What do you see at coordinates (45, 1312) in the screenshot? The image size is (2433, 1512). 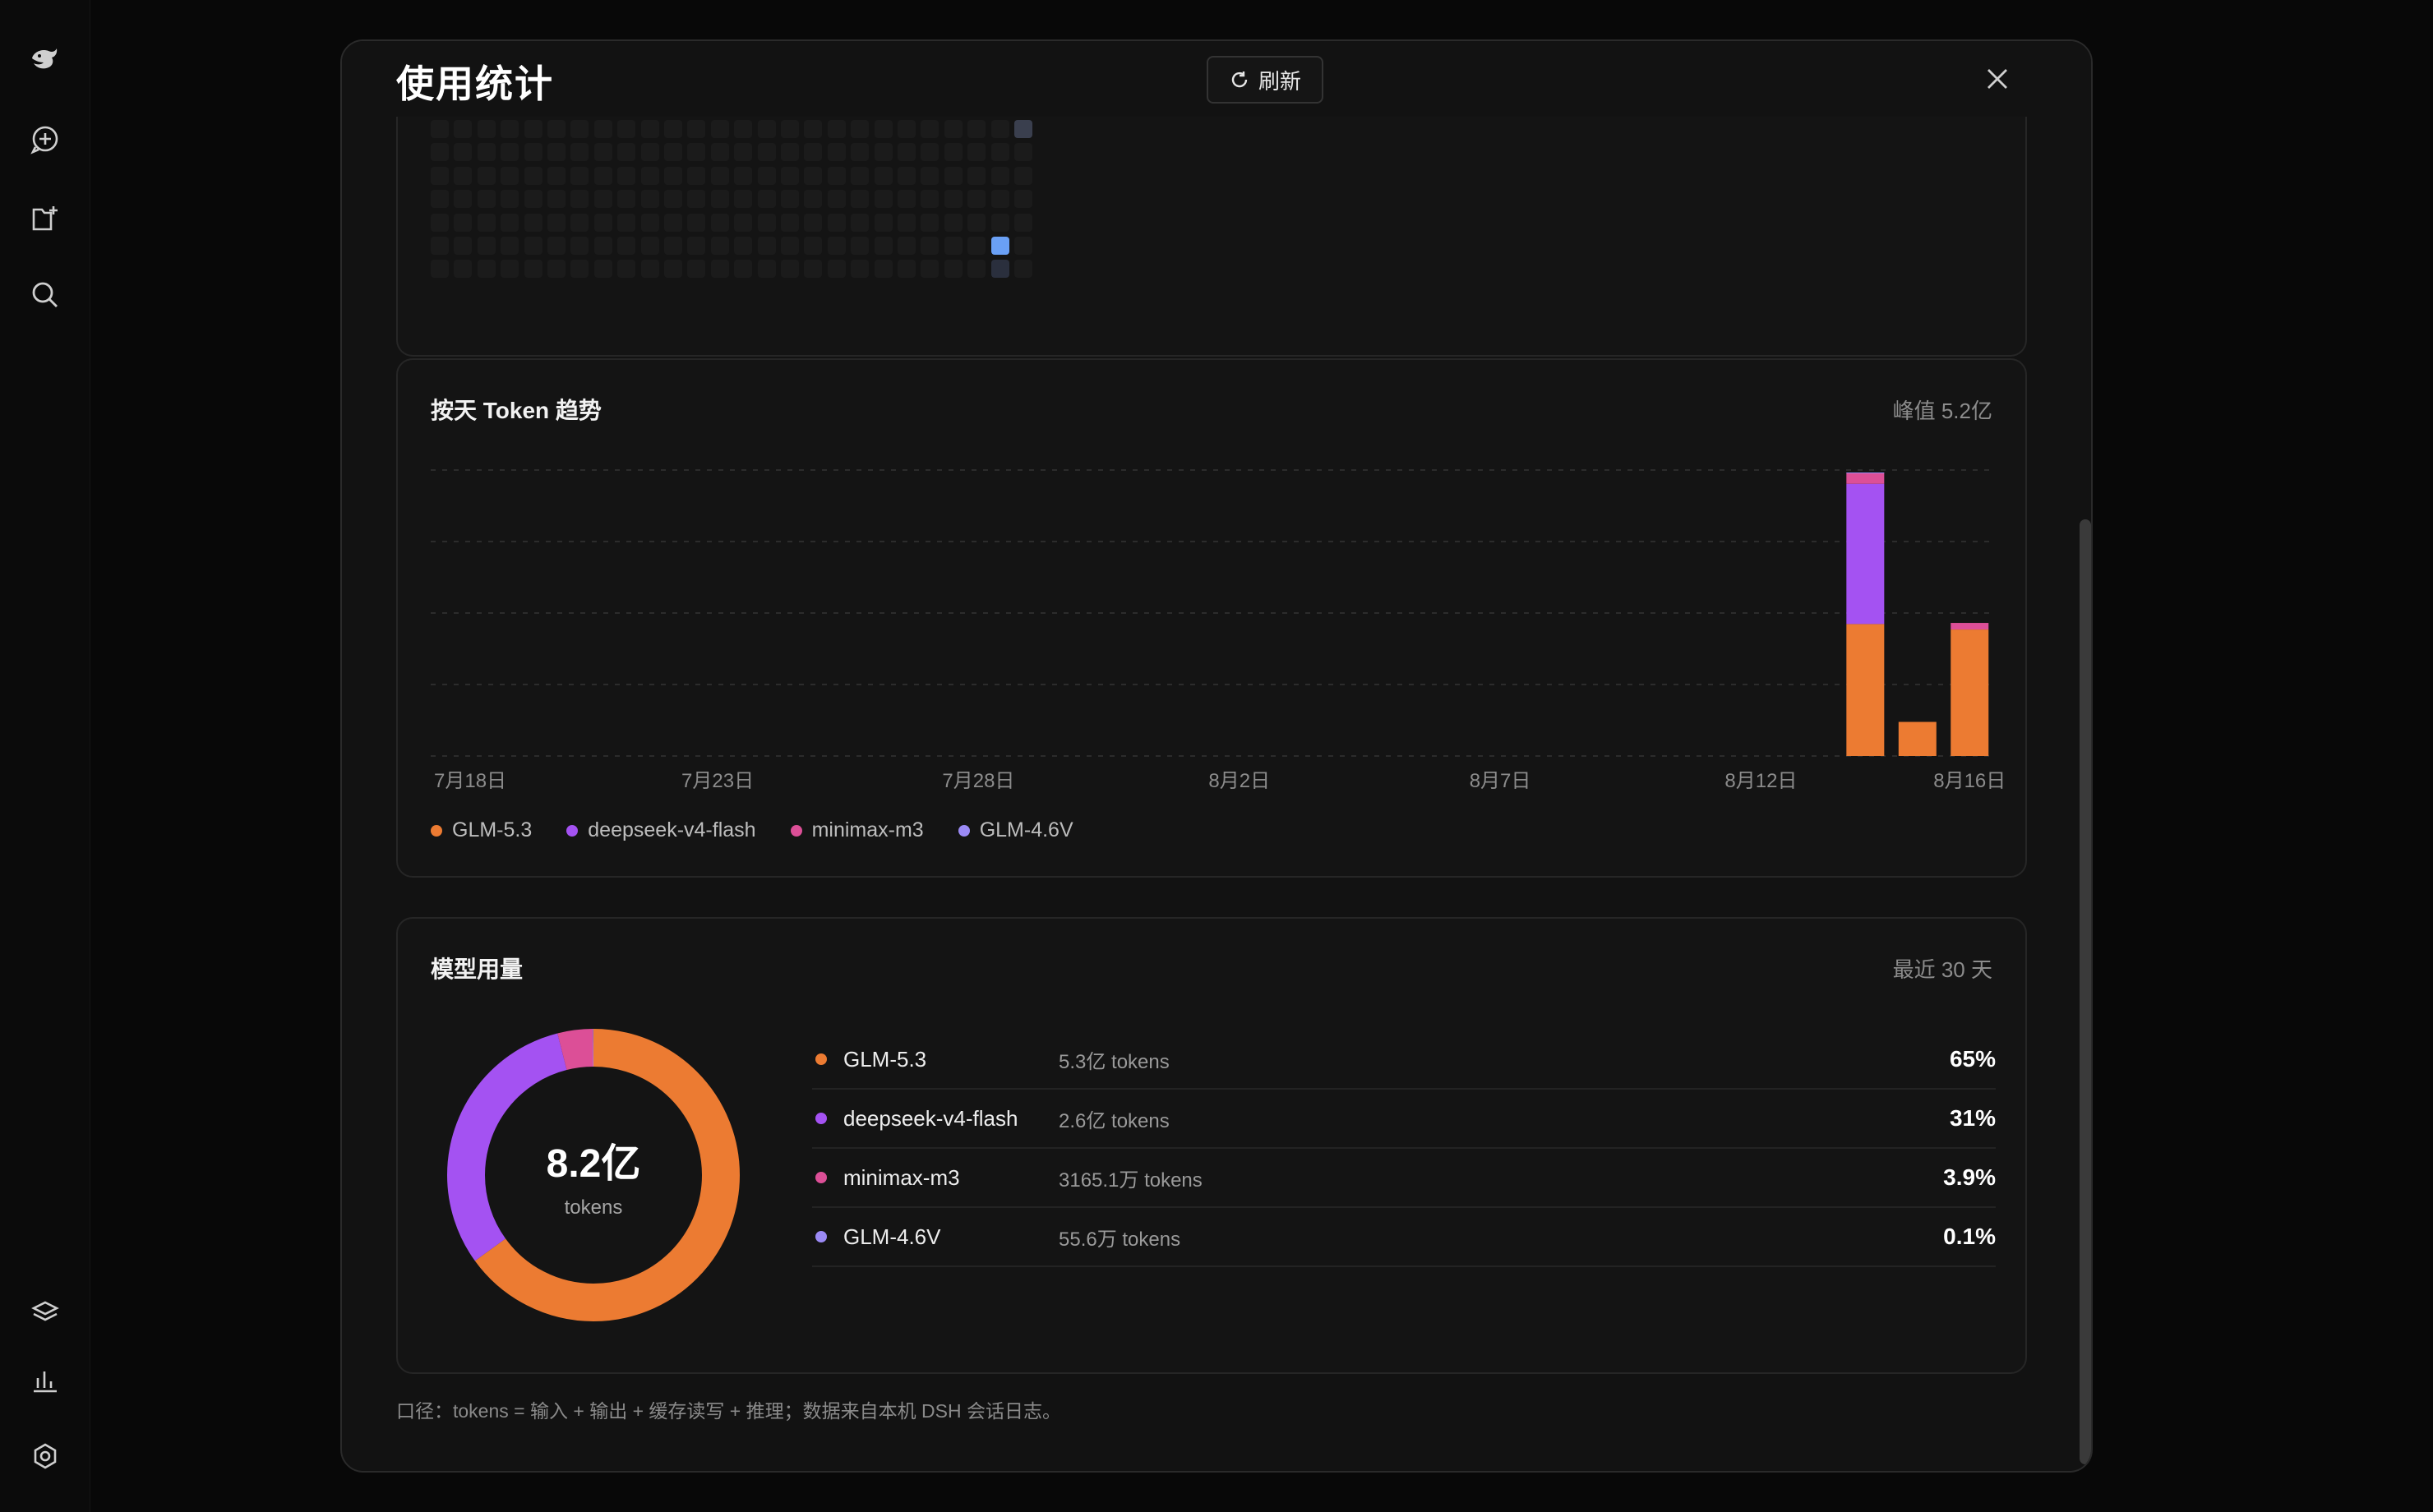 I see `layers-icon` at bounding box center [45, 1312].